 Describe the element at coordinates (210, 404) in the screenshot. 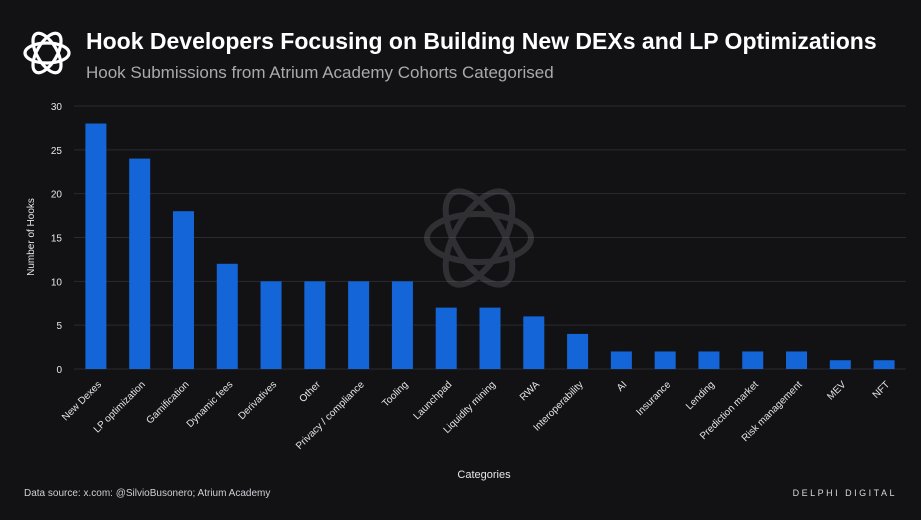

I see `x-tick-label: Dynamic fees` at that location.